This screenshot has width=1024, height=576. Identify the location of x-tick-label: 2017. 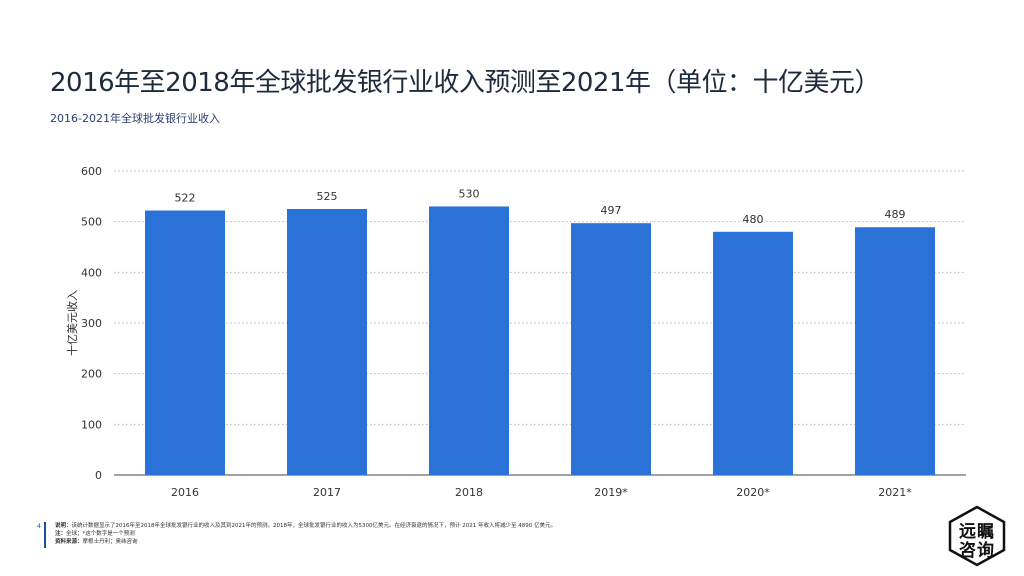
(327, 492).